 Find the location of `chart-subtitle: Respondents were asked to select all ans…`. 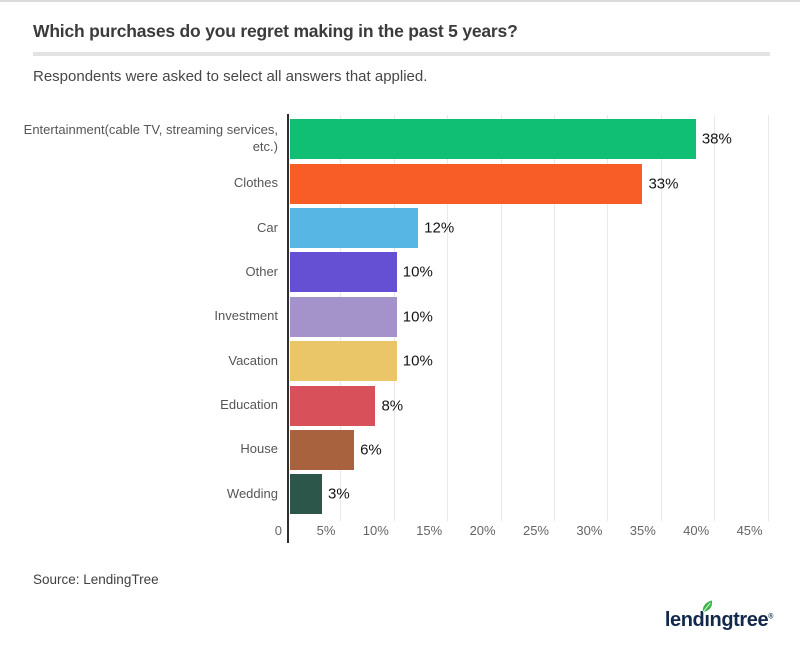

chart-subtitle: Respondents were asked to select all ans… is located at coordinates (230, 76).